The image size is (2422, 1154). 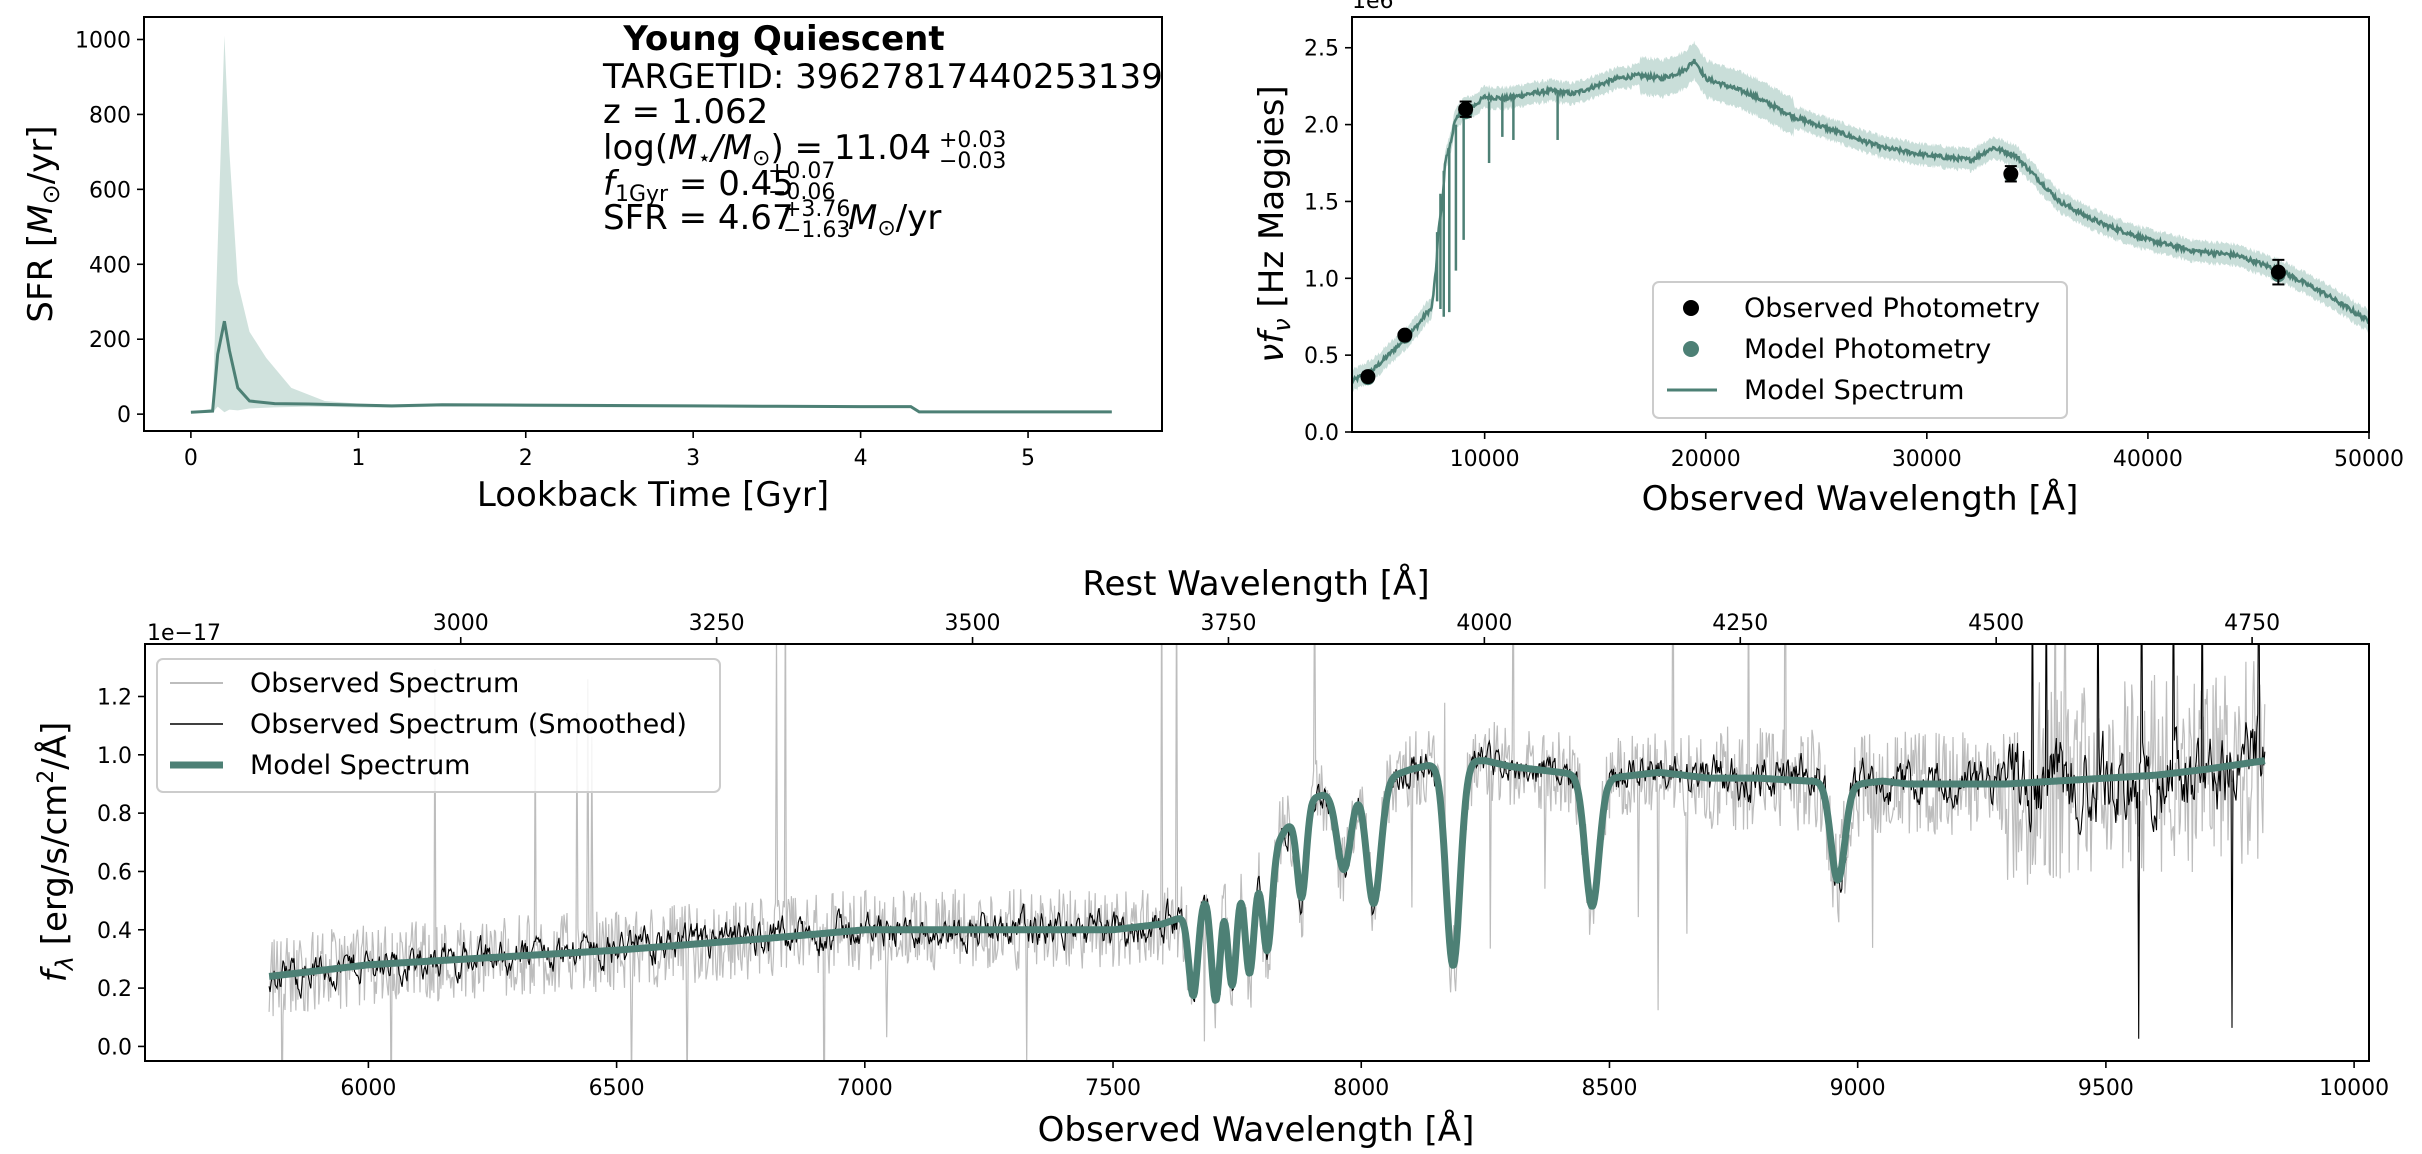 What do you see at coordinates (1740, 623) in the screenshot?
I see `spectrum-top-tick-label: 4250` at bounding box center [1740, 623].